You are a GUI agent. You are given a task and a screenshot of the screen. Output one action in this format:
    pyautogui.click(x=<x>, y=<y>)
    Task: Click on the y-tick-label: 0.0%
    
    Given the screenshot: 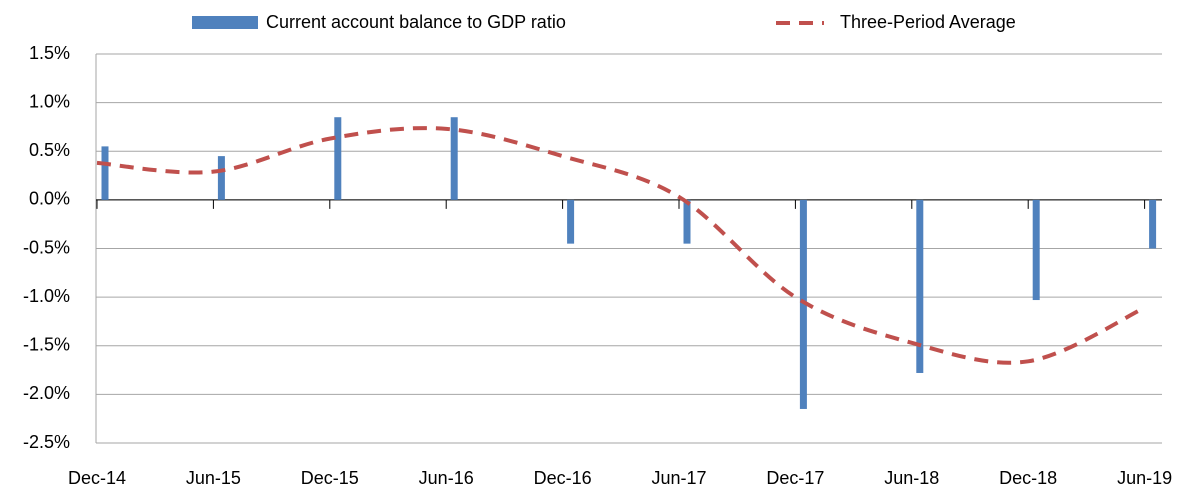 What is the action you would take?
    pyautogui.click(x=49, y=199)
    